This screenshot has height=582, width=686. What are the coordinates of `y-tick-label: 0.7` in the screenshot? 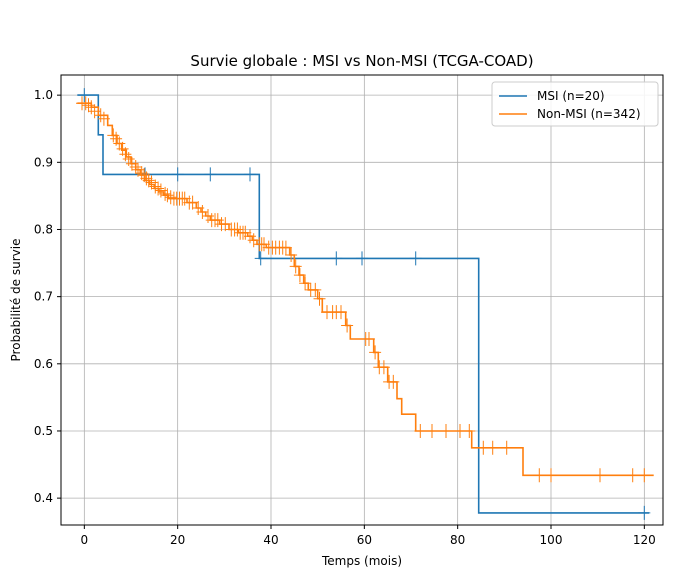 It's located at (43, 297).